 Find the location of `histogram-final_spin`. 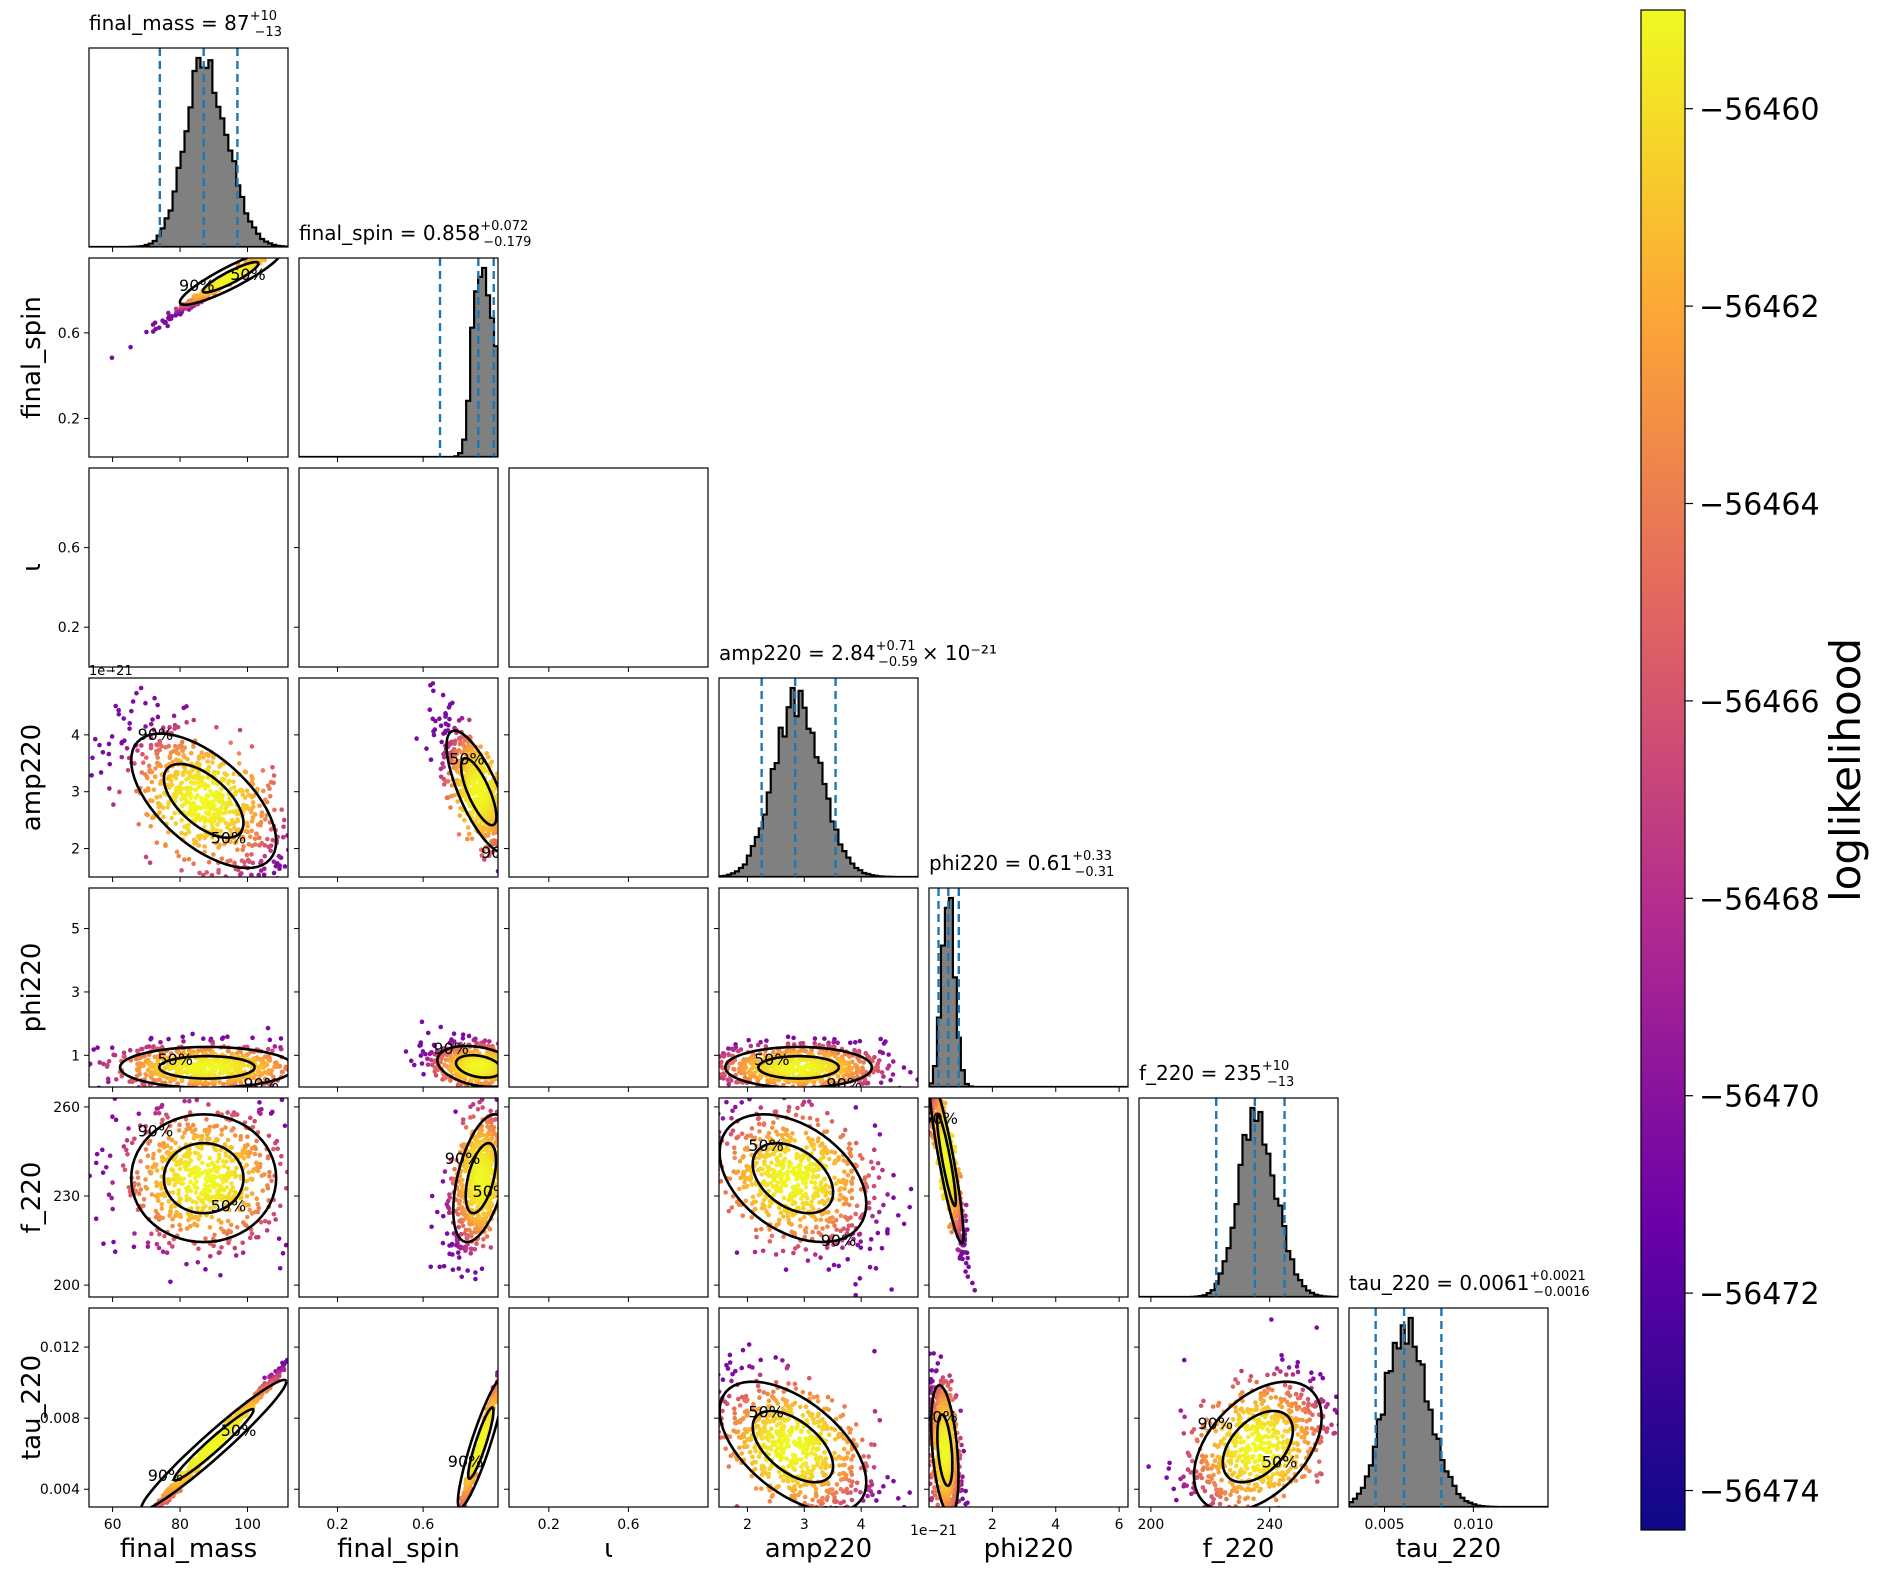

histogram-final_spin is located at coordinates (398, 361).